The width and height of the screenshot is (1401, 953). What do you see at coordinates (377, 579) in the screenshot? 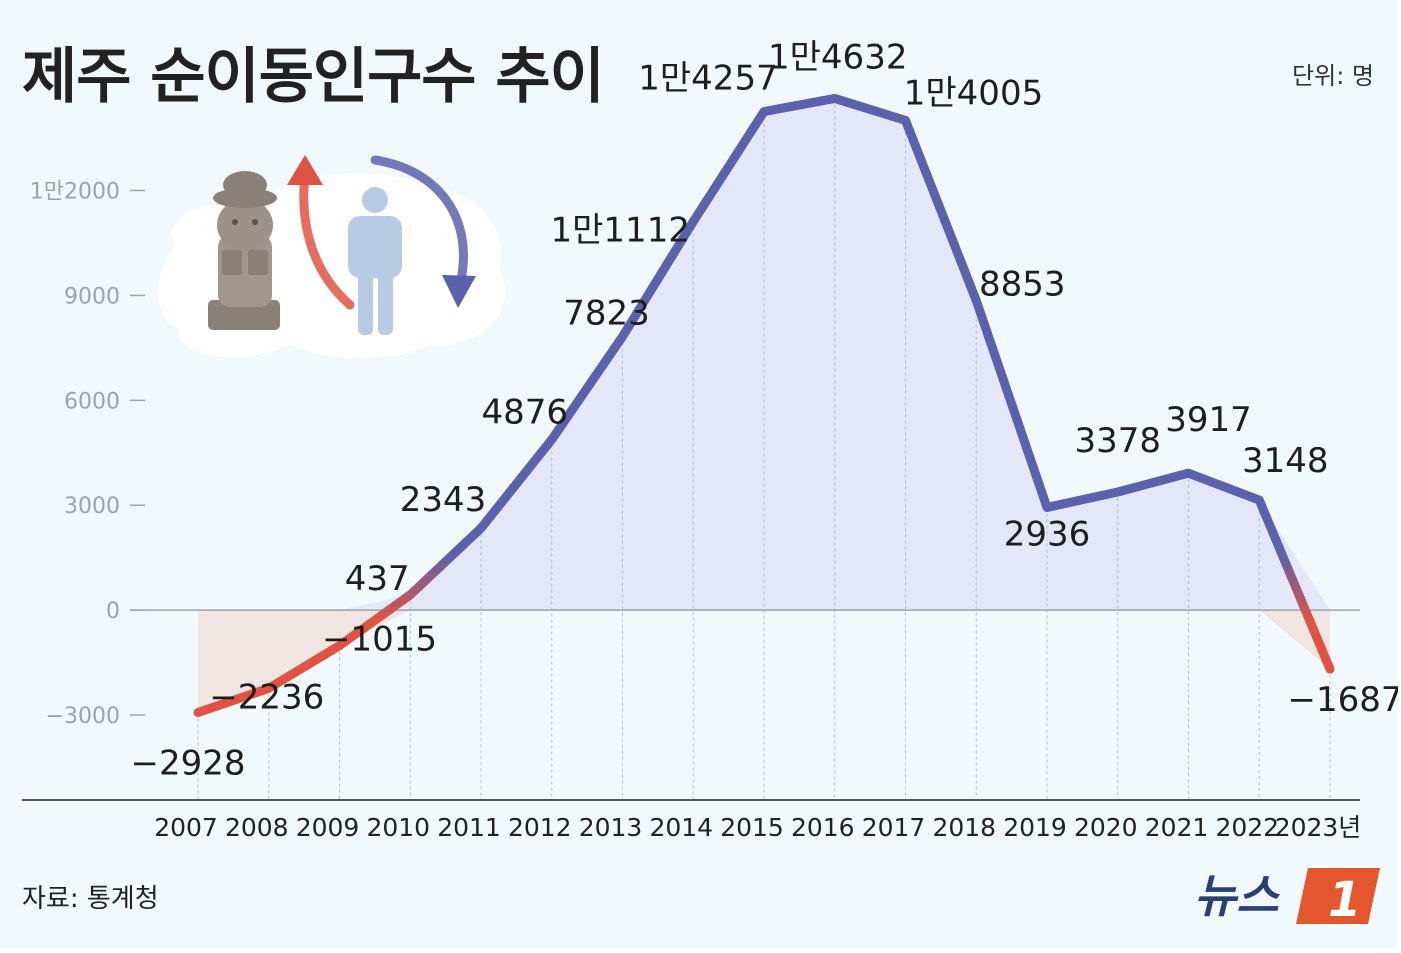
I see `data-label: 437` at bounding box center [377, 579].